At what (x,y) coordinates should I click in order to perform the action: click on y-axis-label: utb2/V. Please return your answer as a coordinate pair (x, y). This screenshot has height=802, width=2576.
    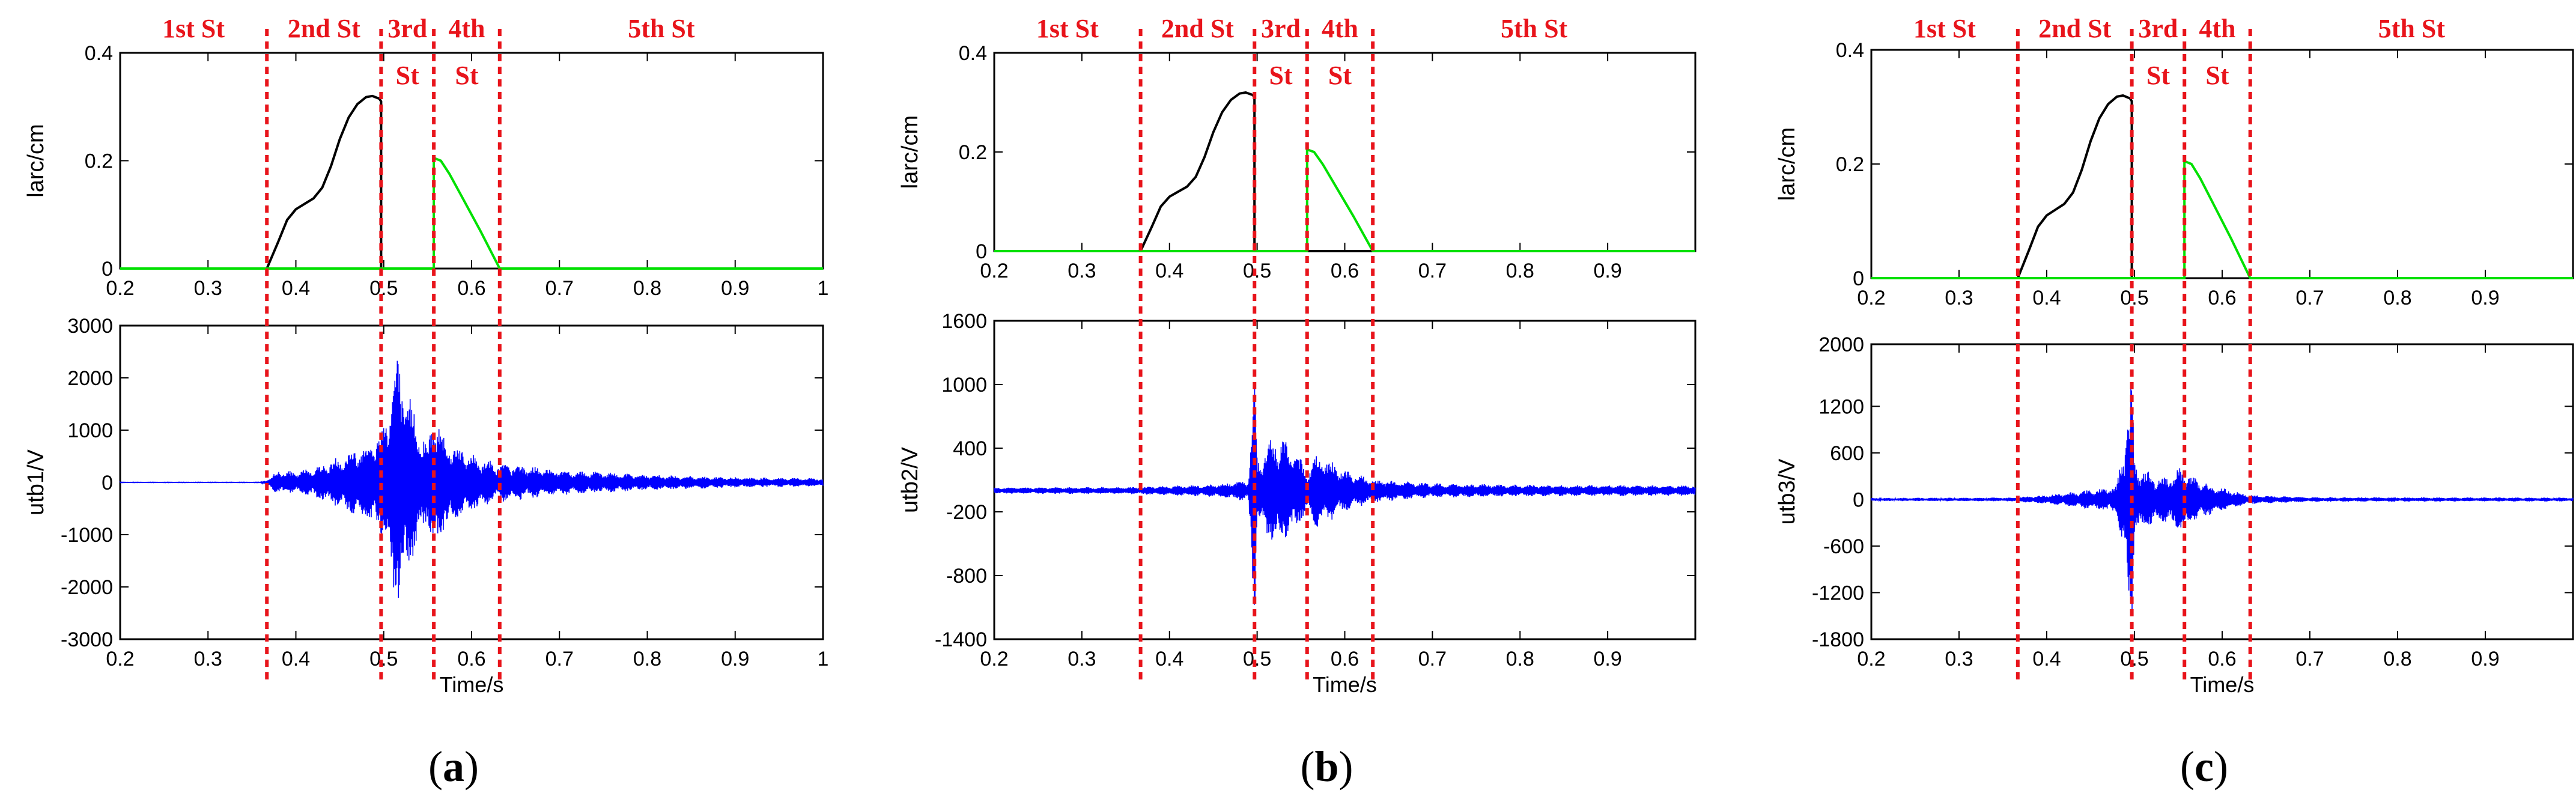
    Looking at the image, I should click on (910, 480).